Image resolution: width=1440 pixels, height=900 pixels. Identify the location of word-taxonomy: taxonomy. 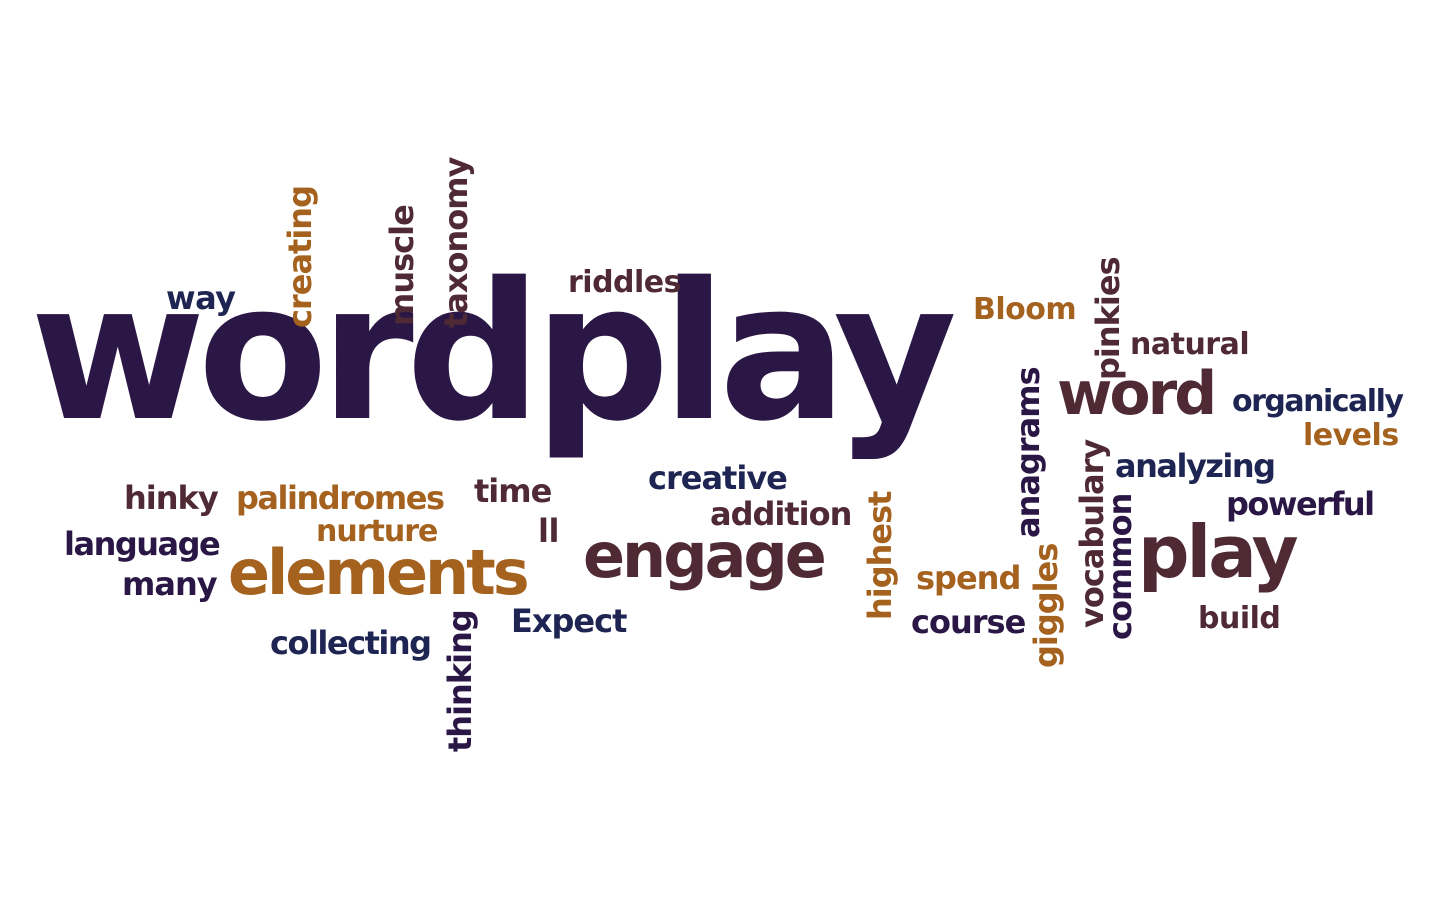
(456, 242).